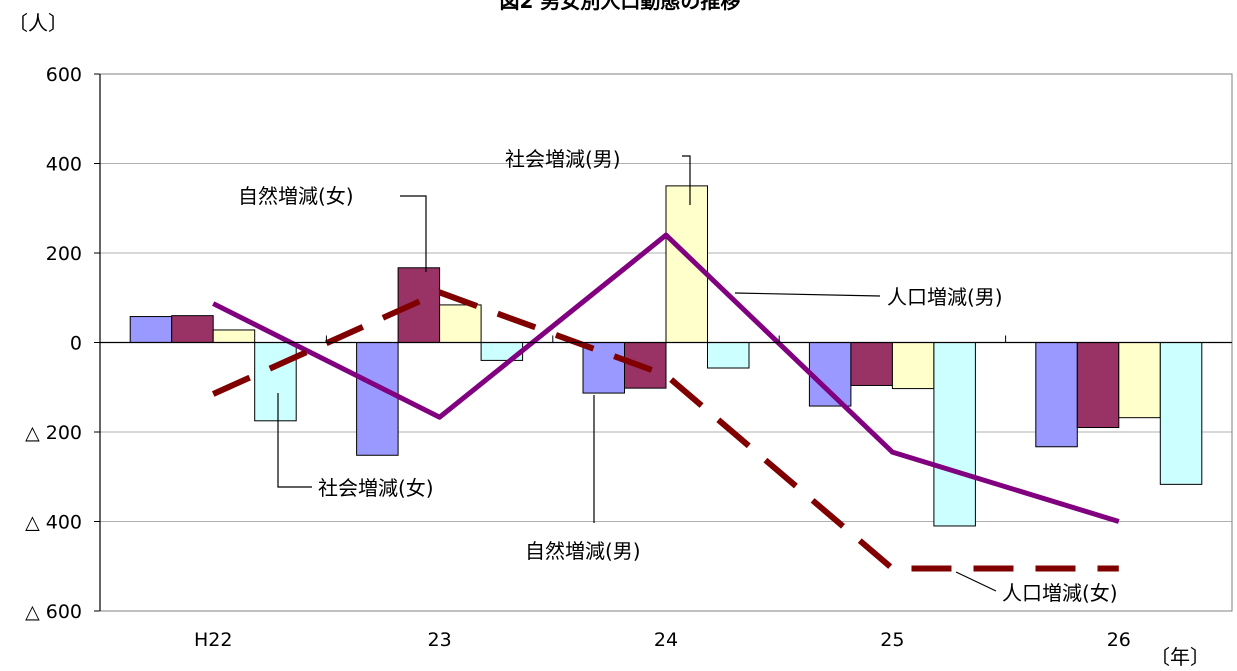 This screenshot has height=671, width=1237. Describe the element at coordinates (53, 523) in the screenshot. I see `y-tick-label: △ 400` at that location.